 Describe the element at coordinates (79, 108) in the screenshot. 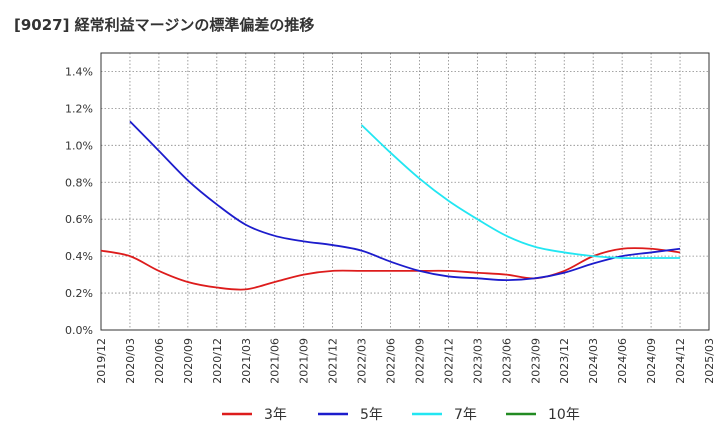

I see `y-tick-label: 1.2%` at that location.